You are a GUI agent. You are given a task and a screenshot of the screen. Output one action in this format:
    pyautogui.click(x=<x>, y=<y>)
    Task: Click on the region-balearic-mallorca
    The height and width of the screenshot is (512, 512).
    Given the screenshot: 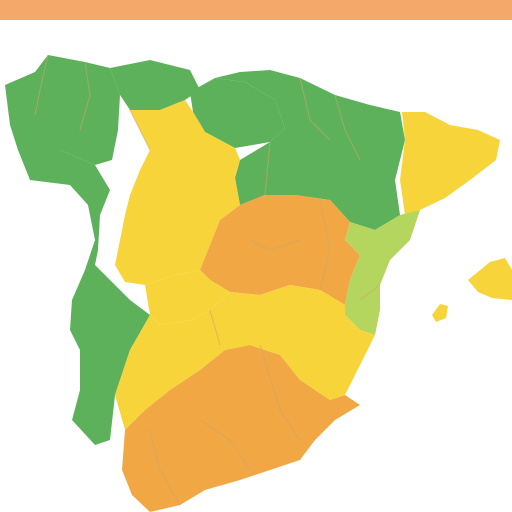 What is the action you would take?
    pyautogui.click(x=490, y=279)
    